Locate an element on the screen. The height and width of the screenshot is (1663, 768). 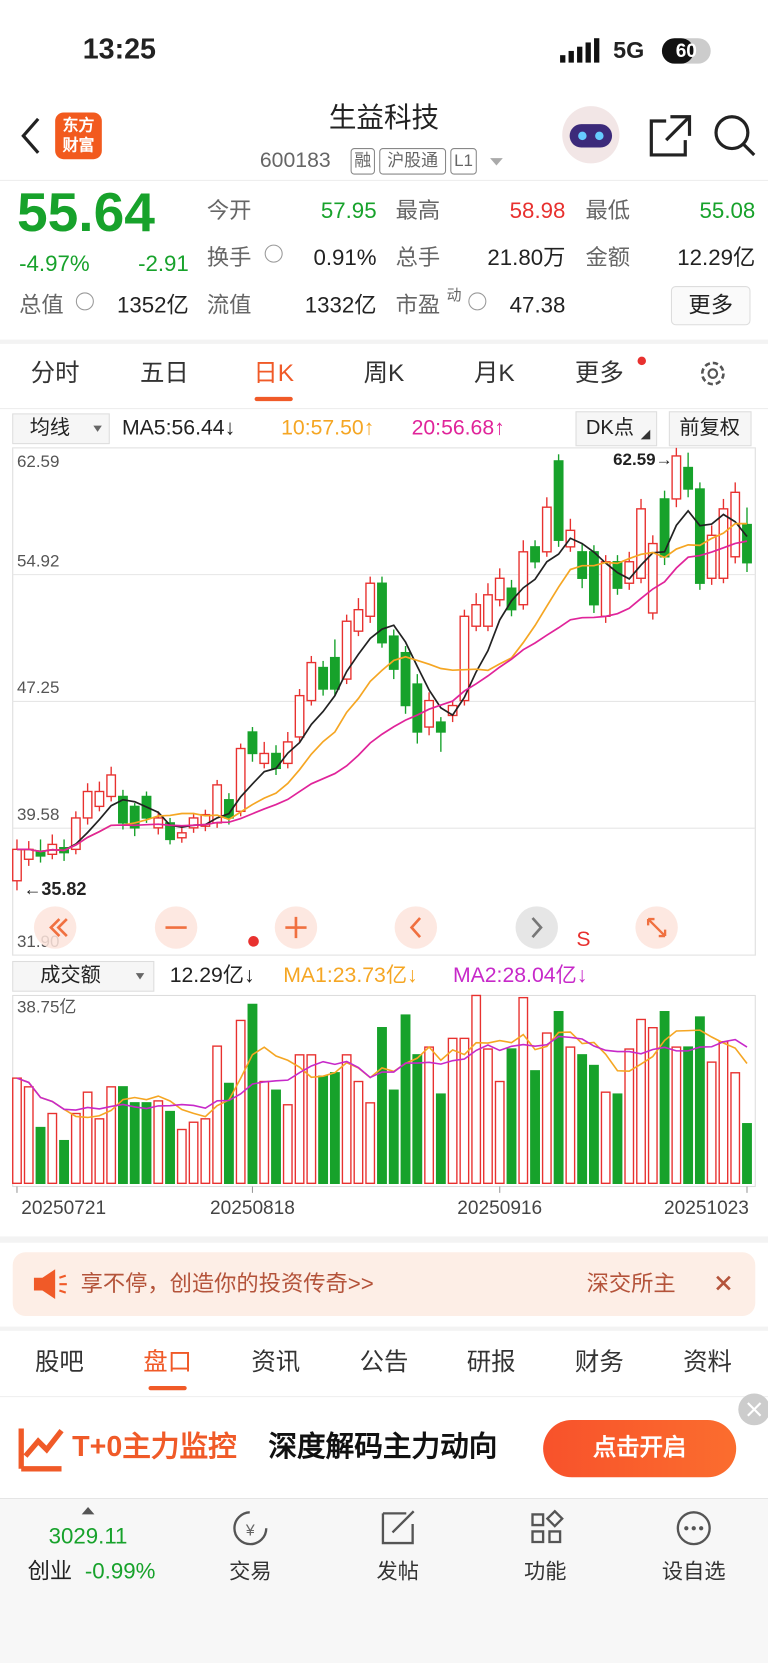
dk-button is located at coordinates (616, 429).